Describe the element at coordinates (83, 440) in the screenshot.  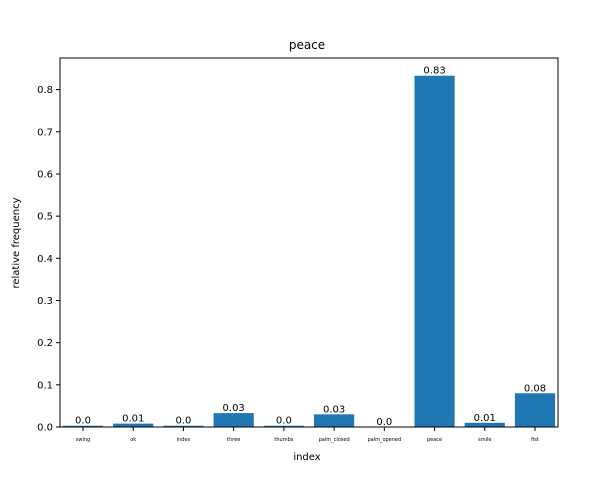
I see `x-tick-label: swing` at that location.